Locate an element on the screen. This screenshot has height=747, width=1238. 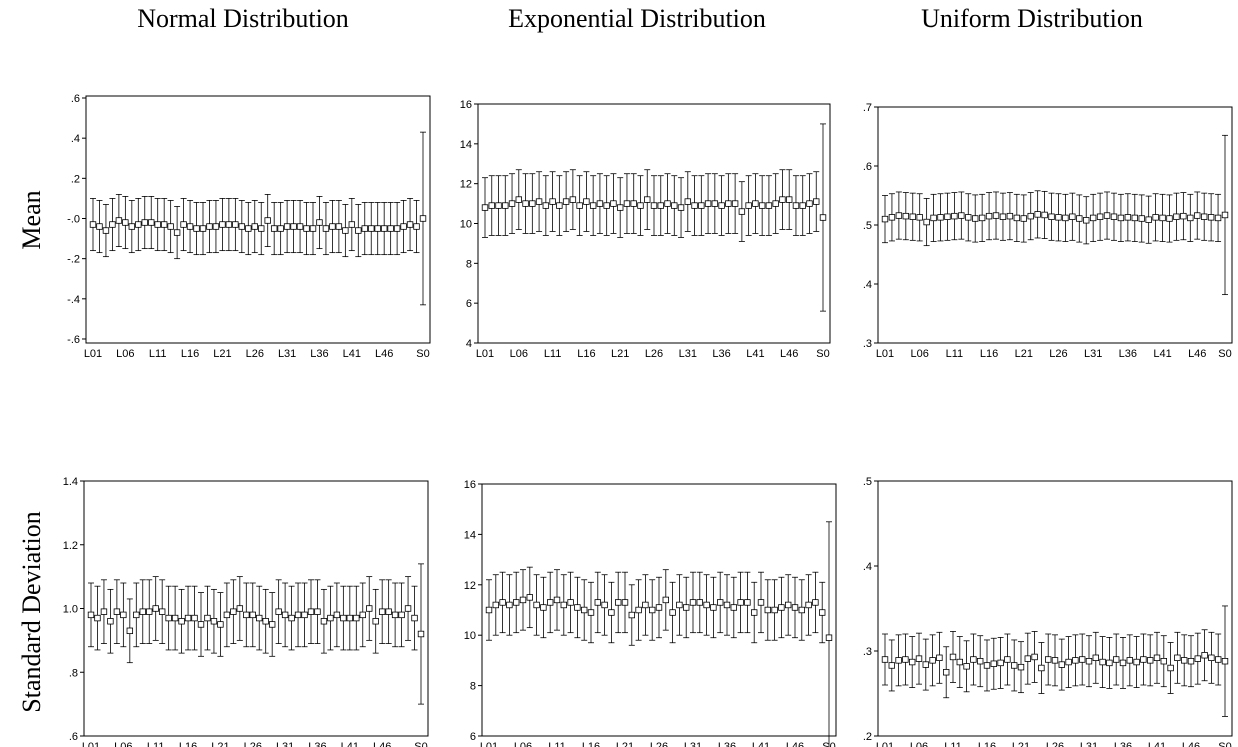
y-tick-label: .7 is located at coordinates (867, 108).